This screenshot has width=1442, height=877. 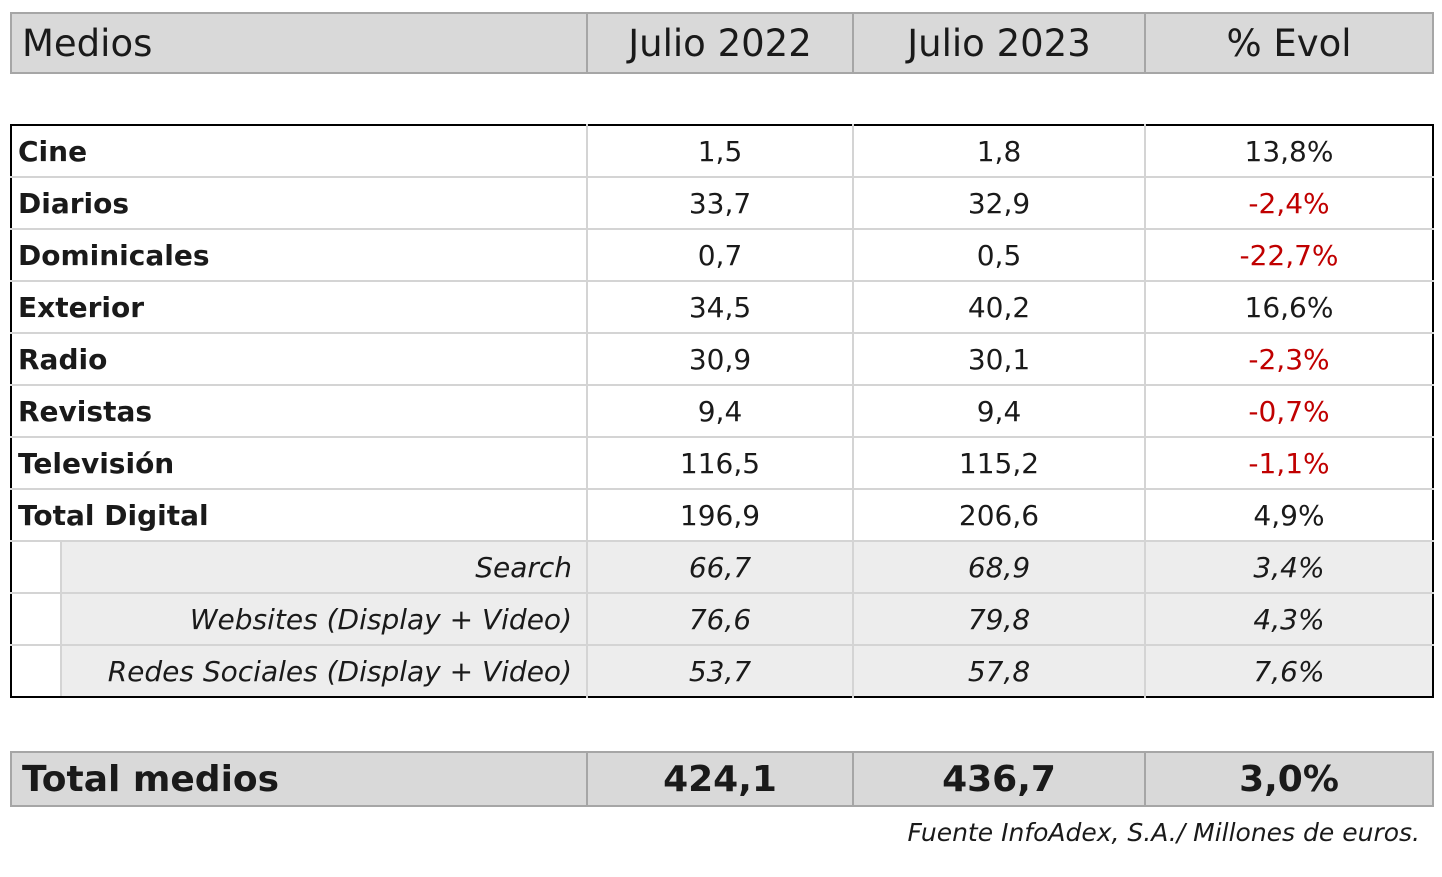 I want to click on total-2022: 424,1, so click(x=719, y=779).